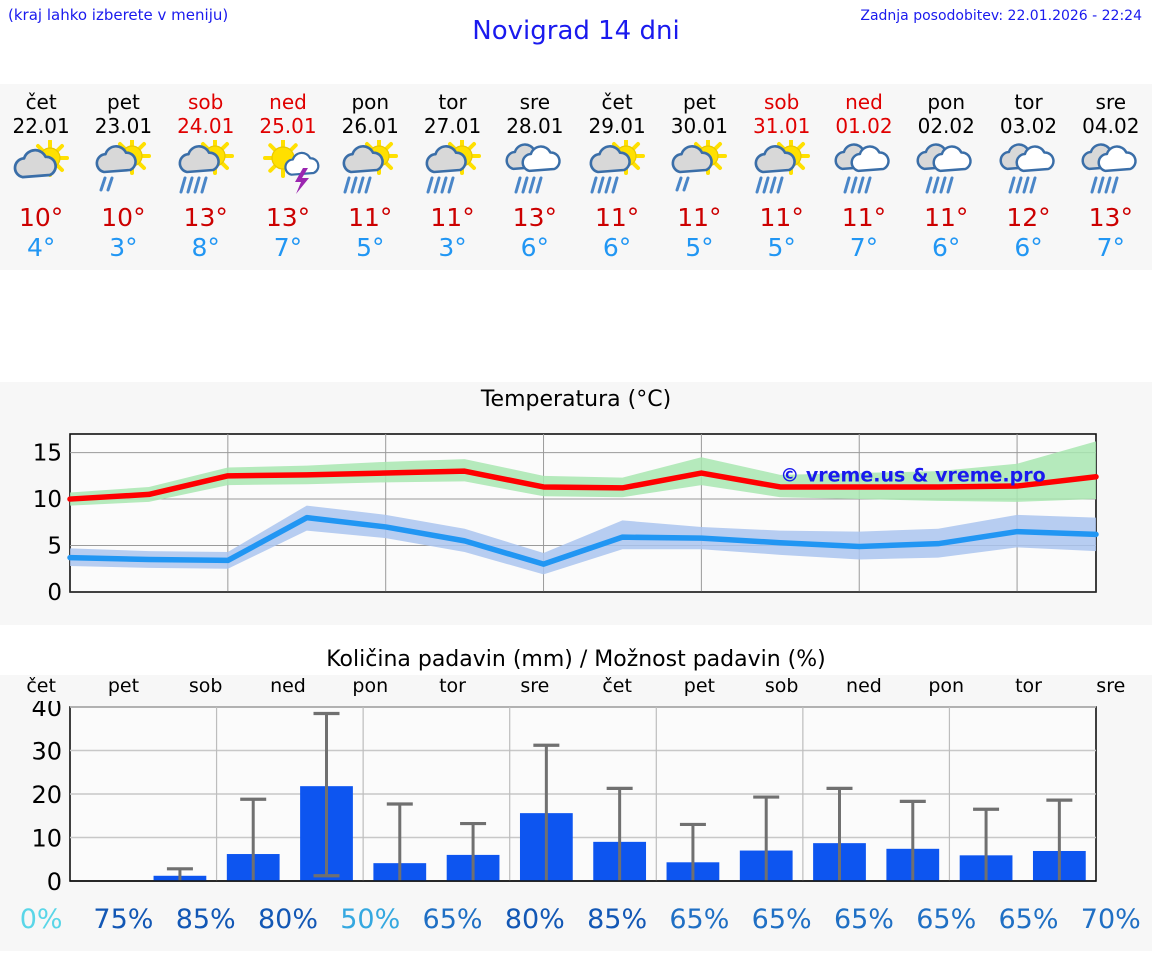 This screenshot has width=1152, height=975. What do you see at coordinates (782, 126) in the screenshot?
I see `day-date: 31.01` at bounding box center [782, 126].